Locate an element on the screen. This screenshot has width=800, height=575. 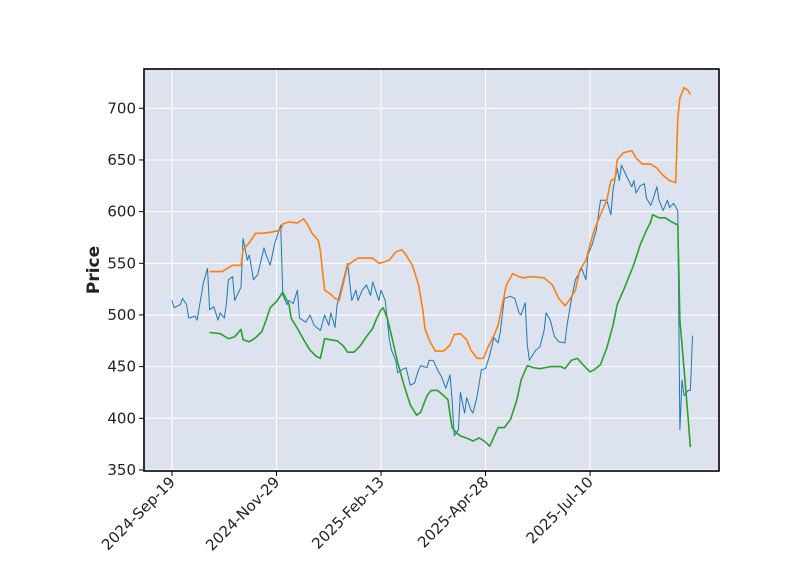
x-tick-label: 2024-Nov-29 is located at coordinates (242, 513).